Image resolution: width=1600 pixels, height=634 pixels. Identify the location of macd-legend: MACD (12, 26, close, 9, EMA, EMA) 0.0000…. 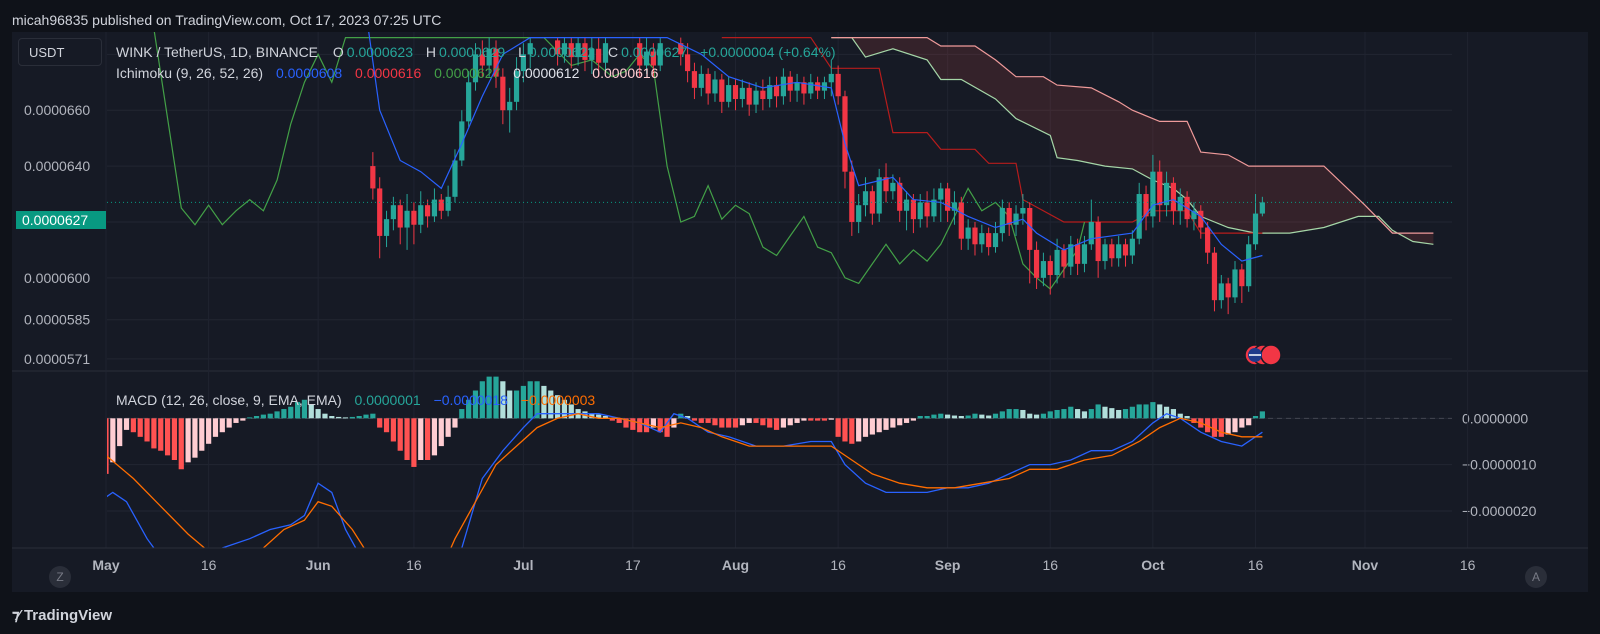
(357, 400).